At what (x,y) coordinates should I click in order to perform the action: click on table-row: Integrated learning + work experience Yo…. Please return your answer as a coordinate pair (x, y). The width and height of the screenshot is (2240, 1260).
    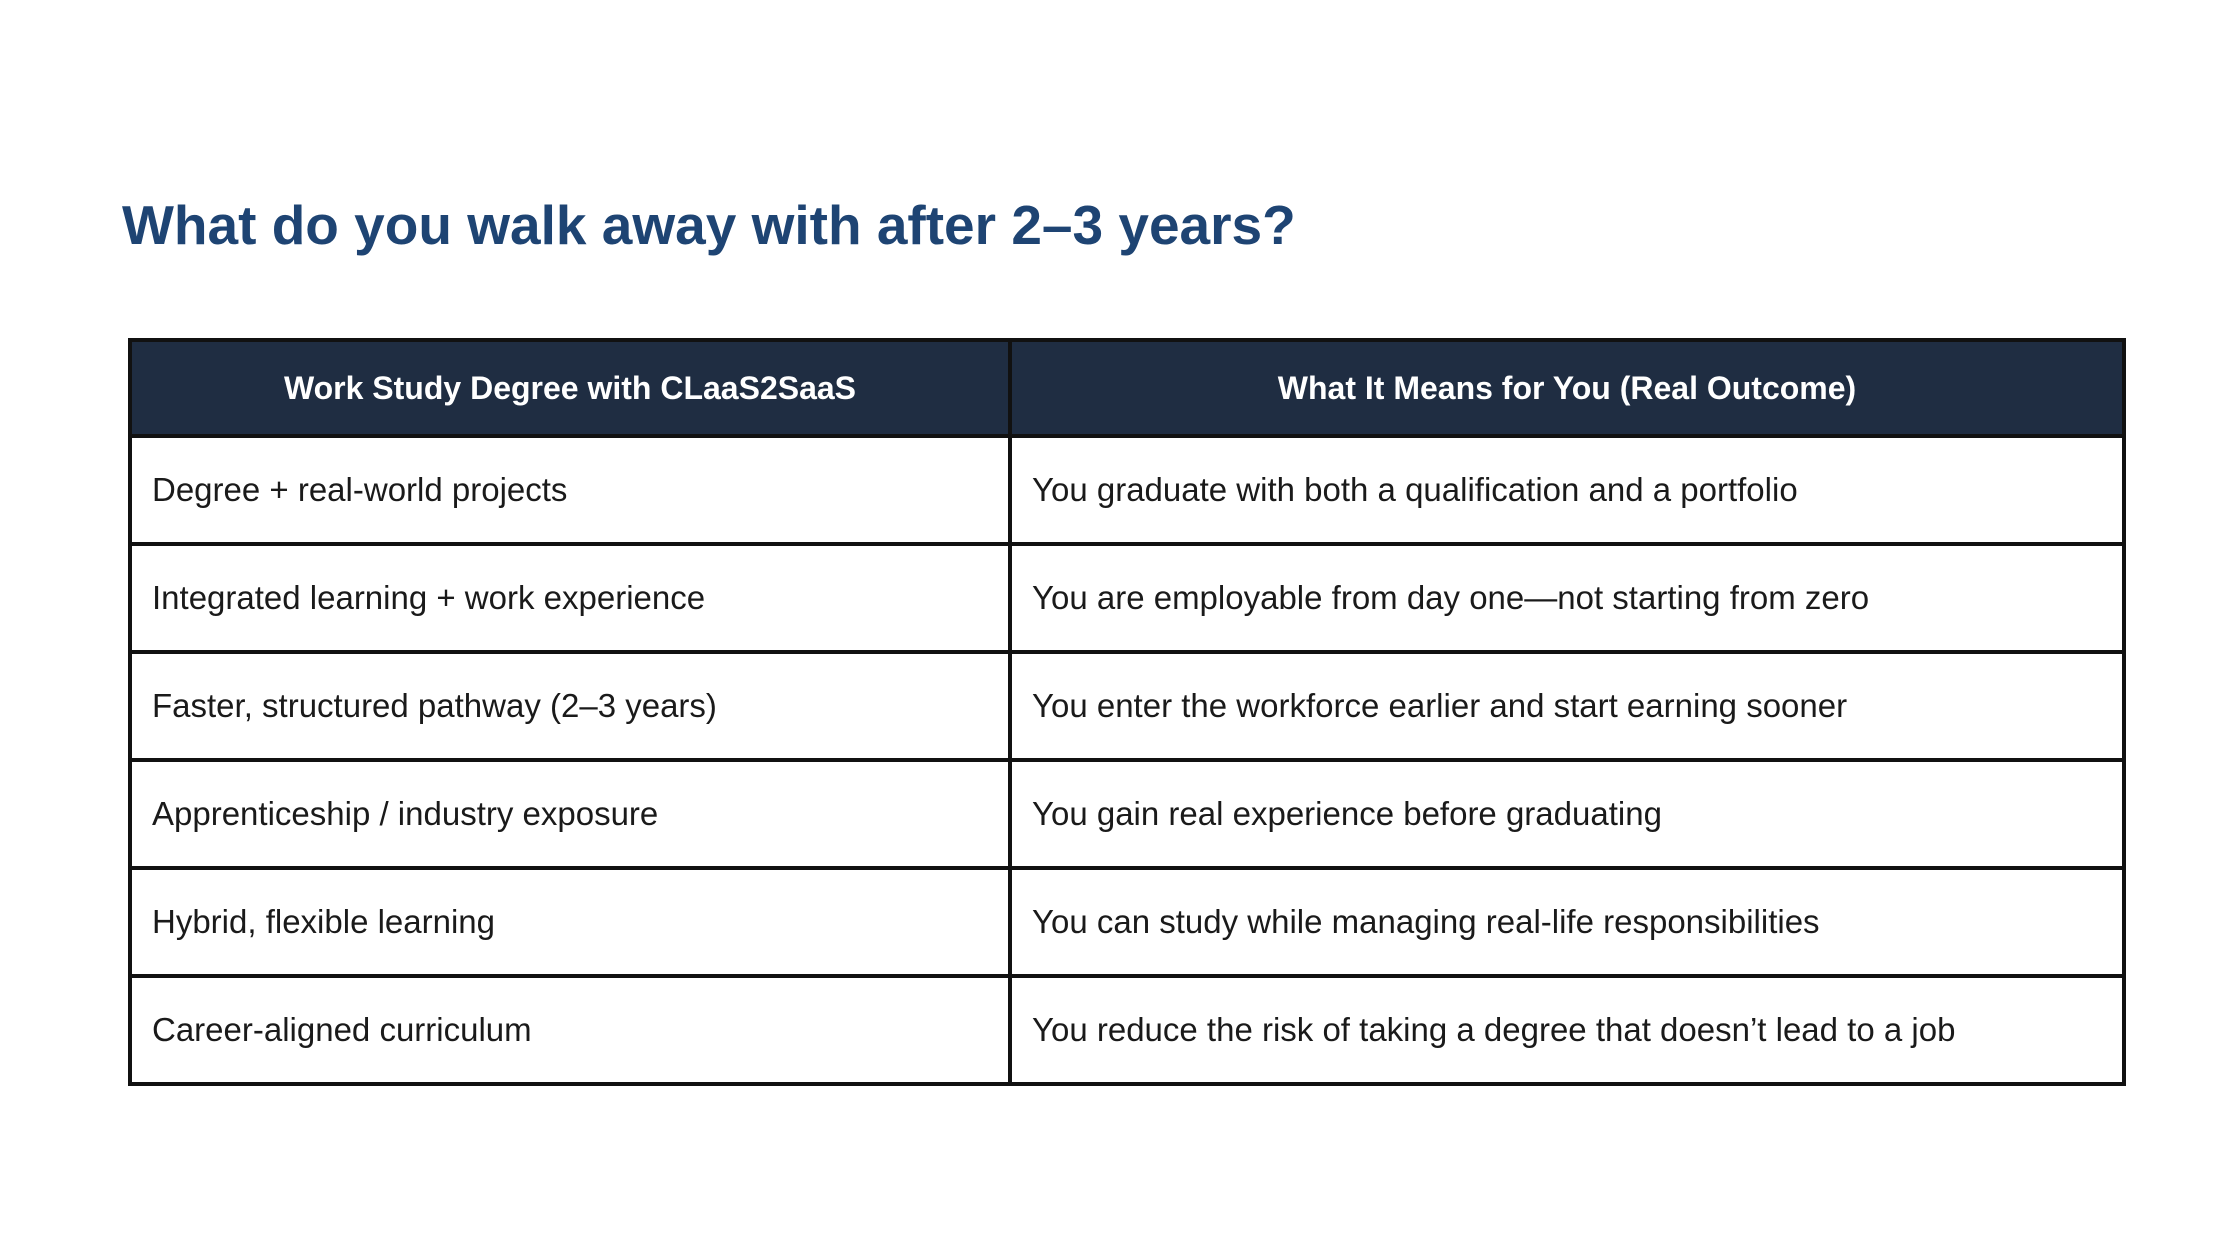
    Looking at the image, I should click on (1127, 598).